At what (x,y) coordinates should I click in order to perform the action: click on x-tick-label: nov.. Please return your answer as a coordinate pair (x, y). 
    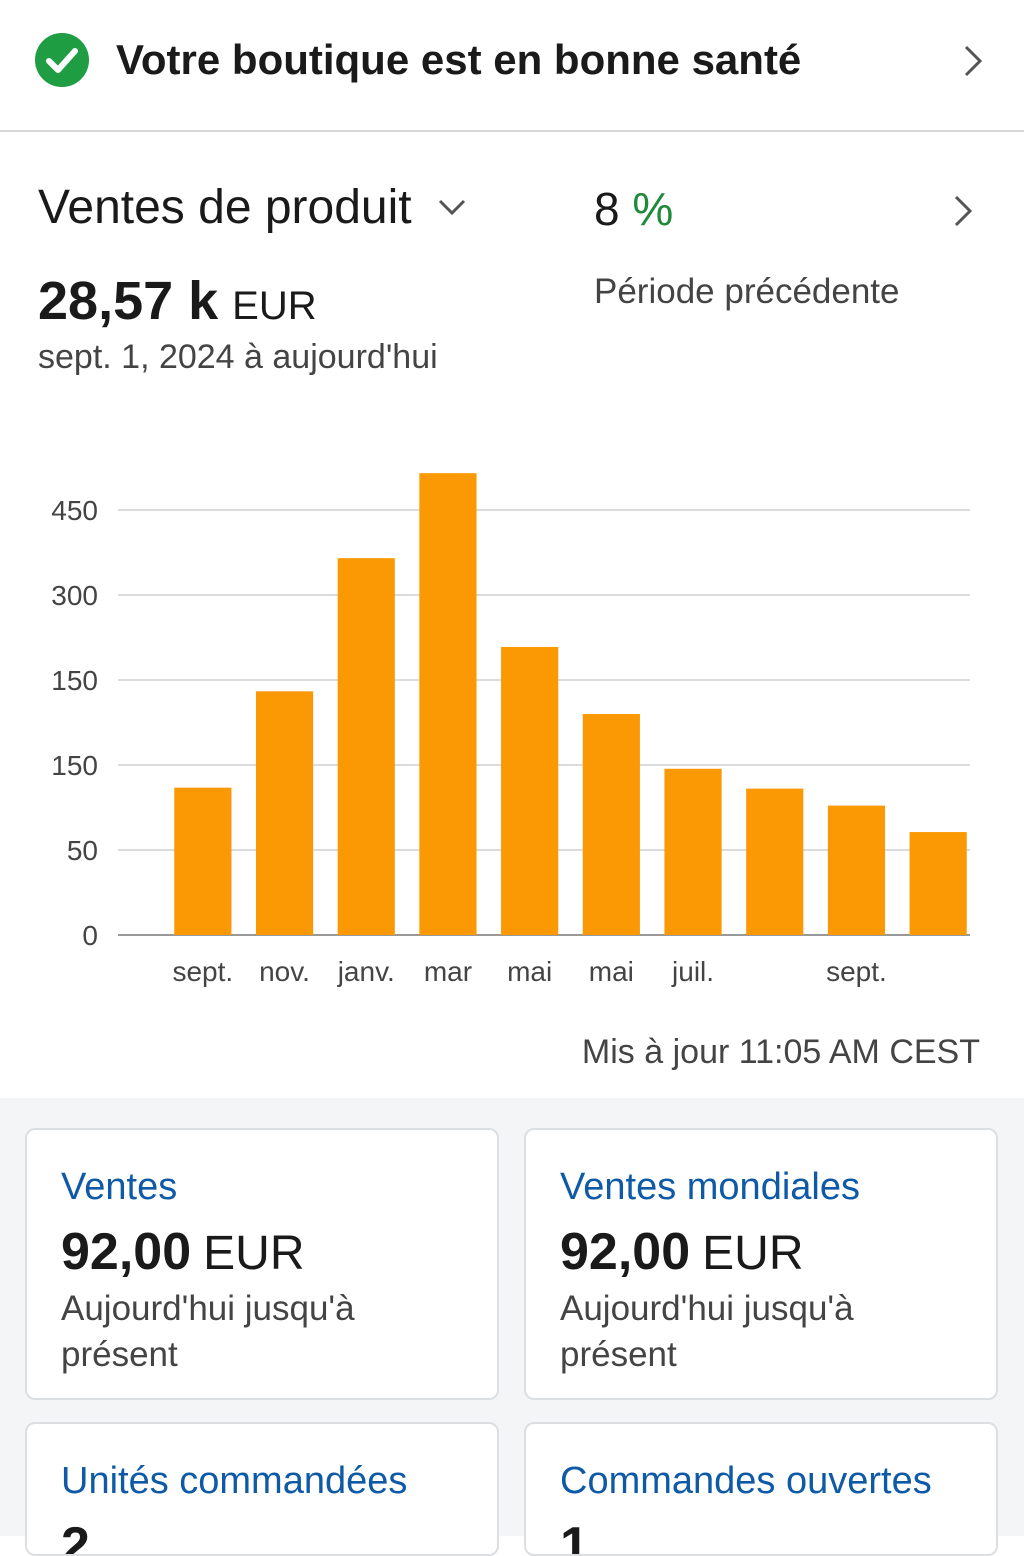
    Looking at the image, I should click on (284, 971).